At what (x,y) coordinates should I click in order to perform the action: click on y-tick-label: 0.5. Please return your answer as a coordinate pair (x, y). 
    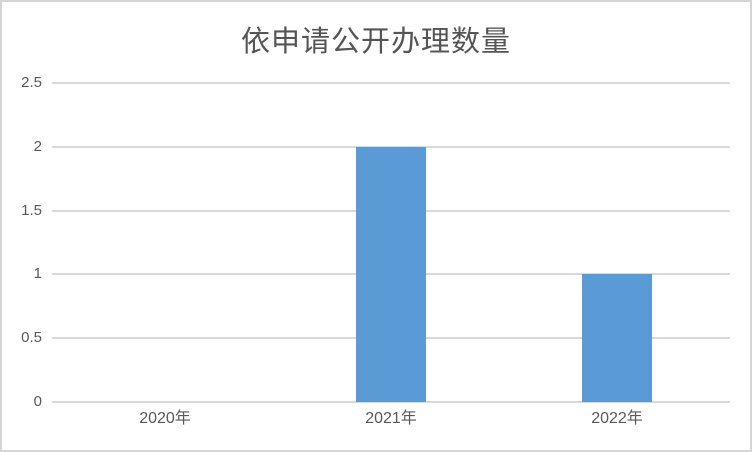
    Looking at the image, I should click on (31, 338).